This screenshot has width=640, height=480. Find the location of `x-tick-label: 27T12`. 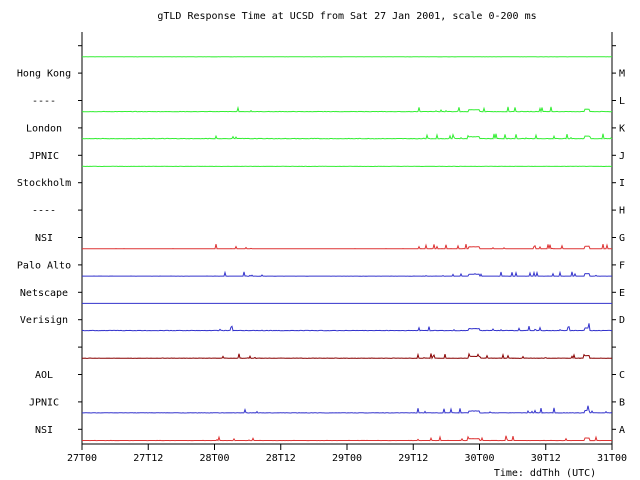

x-tick-label: 27T12 is located at coordinates (148, 458).